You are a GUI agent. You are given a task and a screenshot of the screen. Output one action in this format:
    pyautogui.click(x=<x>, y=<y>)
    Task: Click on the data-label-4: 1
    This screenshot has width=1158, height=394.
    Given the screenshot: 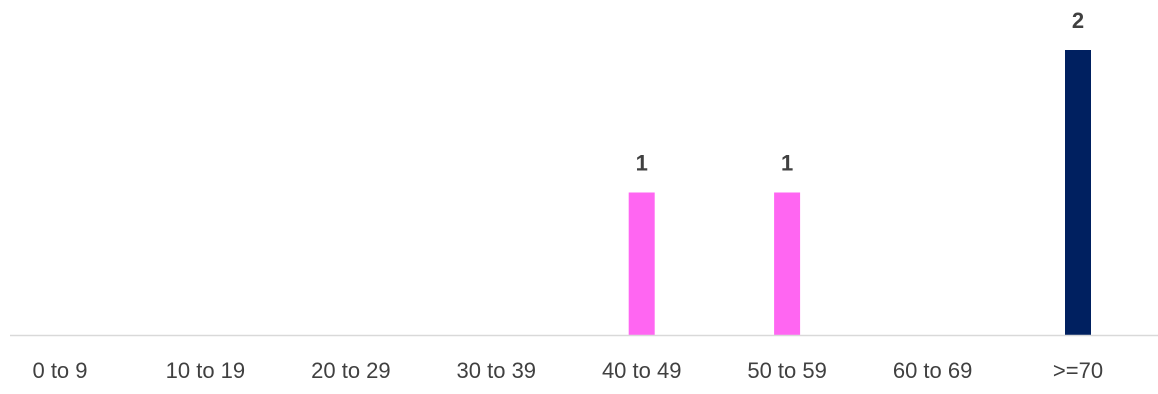 What is the action you would take?
    pyautogui.click(x=642, y=163)
    